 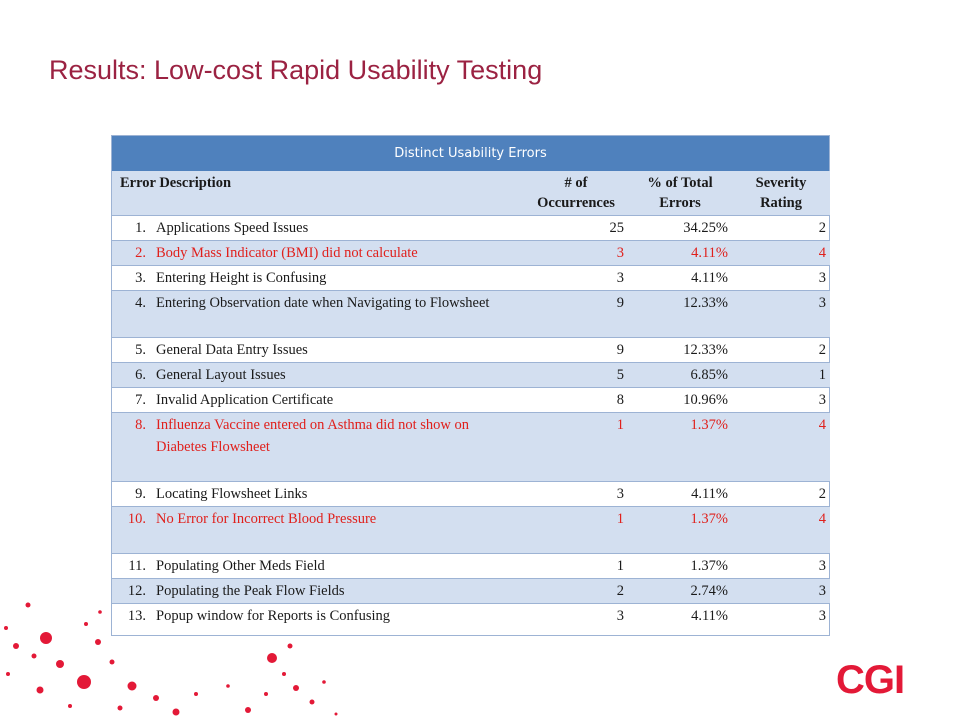 I want to click on row-description: Entering Height is Confusing, so click(x=338, y=278).